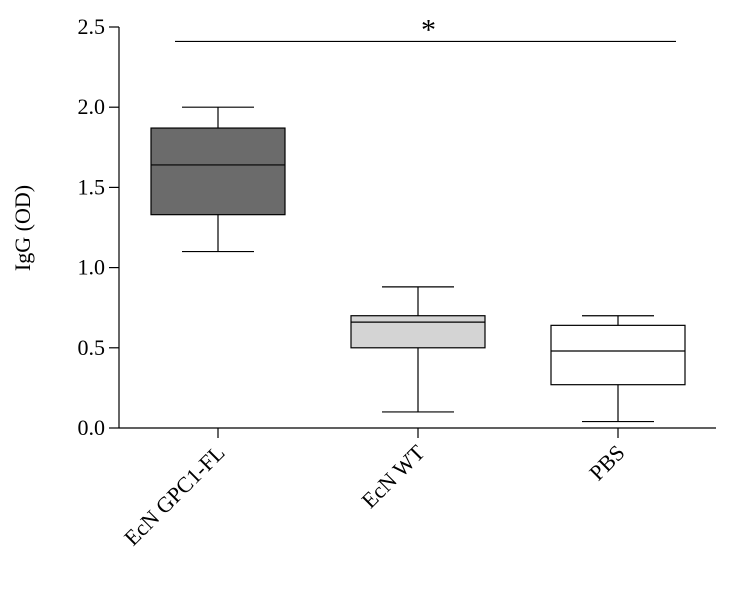  Describe the element at coordinates (606, 462) in the screenshot. I see `x-tick-label: PBS` at that location.